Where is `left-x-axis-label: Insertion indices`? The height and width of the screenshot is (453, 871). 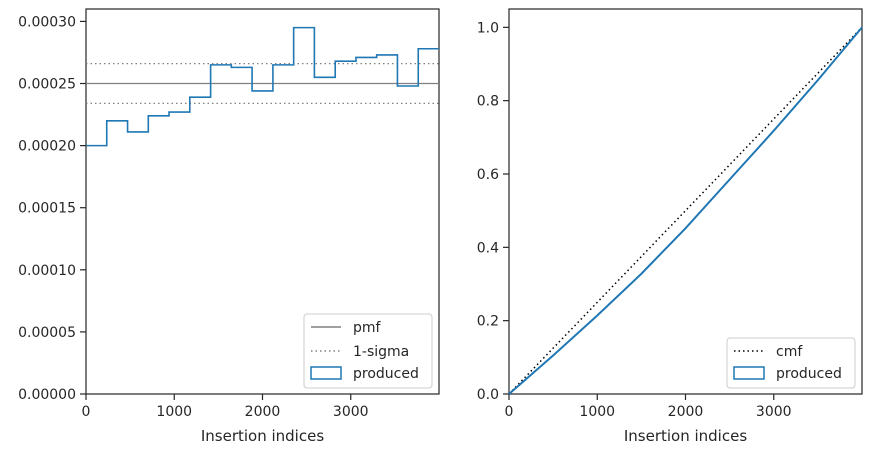
left-x-axis-label: Insertion indices is located at coordinates (262, 436).